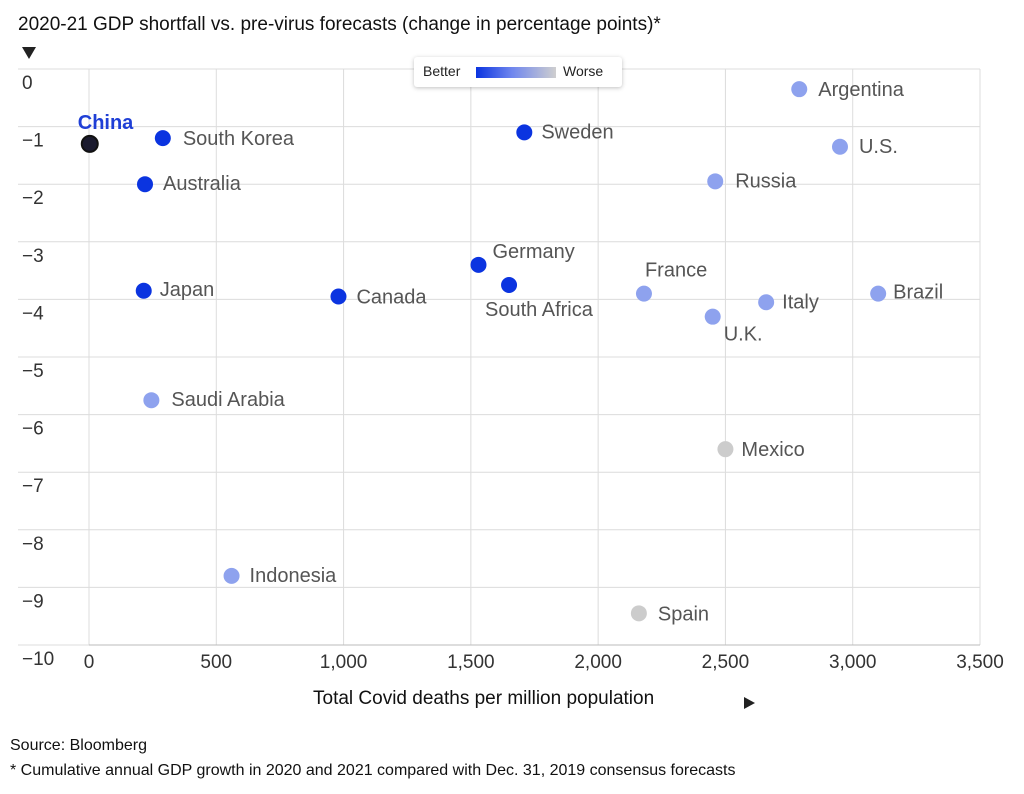 The height and width of the screenshot is (794, 1024). Describe the element at coordinates (145, 184) in the screenshot. I see `point-australia` at that location.